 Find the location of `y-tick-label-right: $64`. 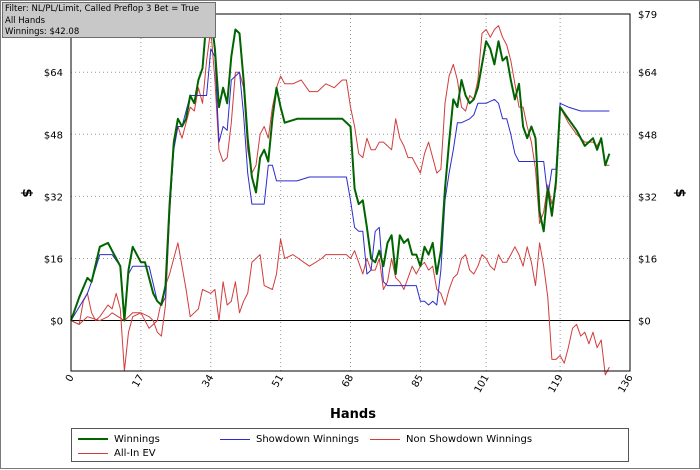

y-tick-label-right: $64 is located at coordinates (647, 73).